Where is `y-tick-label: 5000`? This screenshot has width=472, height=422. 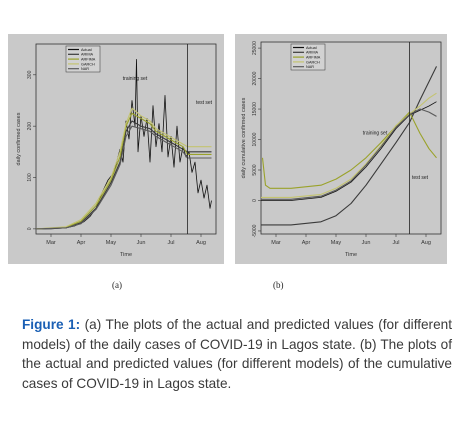
y-tick-label: 5000 is located at coordinates (255, 169).